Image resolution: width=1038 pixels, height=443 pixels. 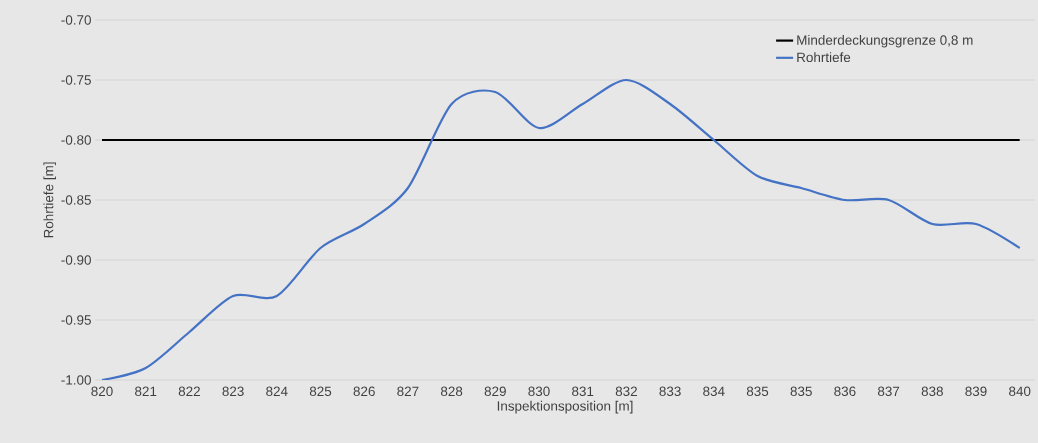 What do you see at coordinates (76, 380) in the screenshot?
I see `y-tick-label: -1.00` at bounding box center [76, 380].